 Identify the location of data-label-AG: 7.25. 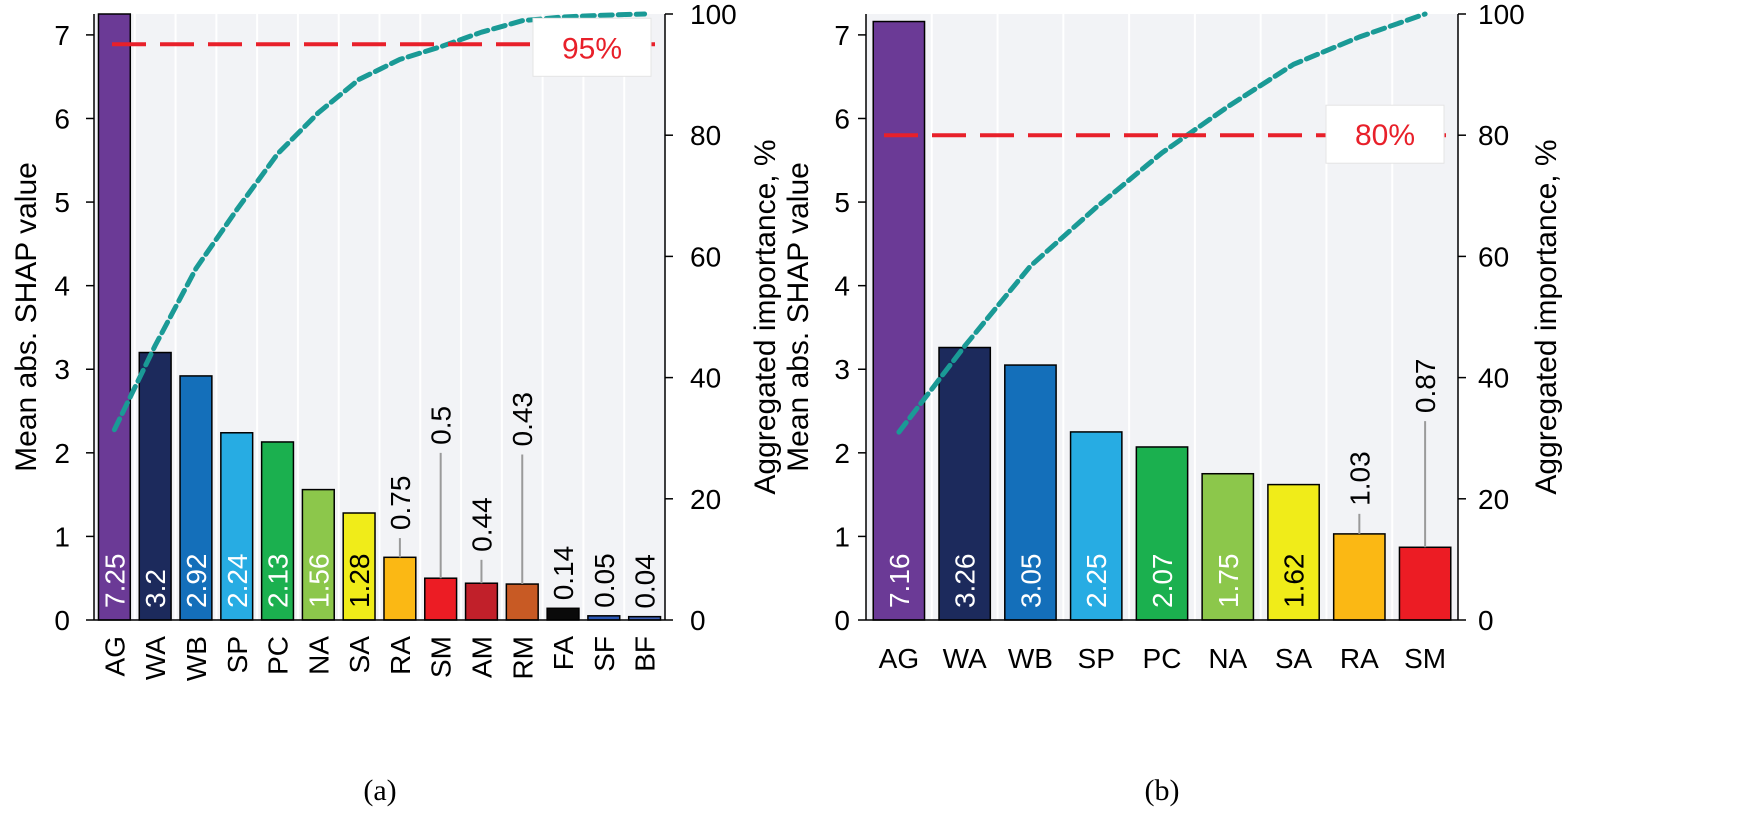
(114, 581).